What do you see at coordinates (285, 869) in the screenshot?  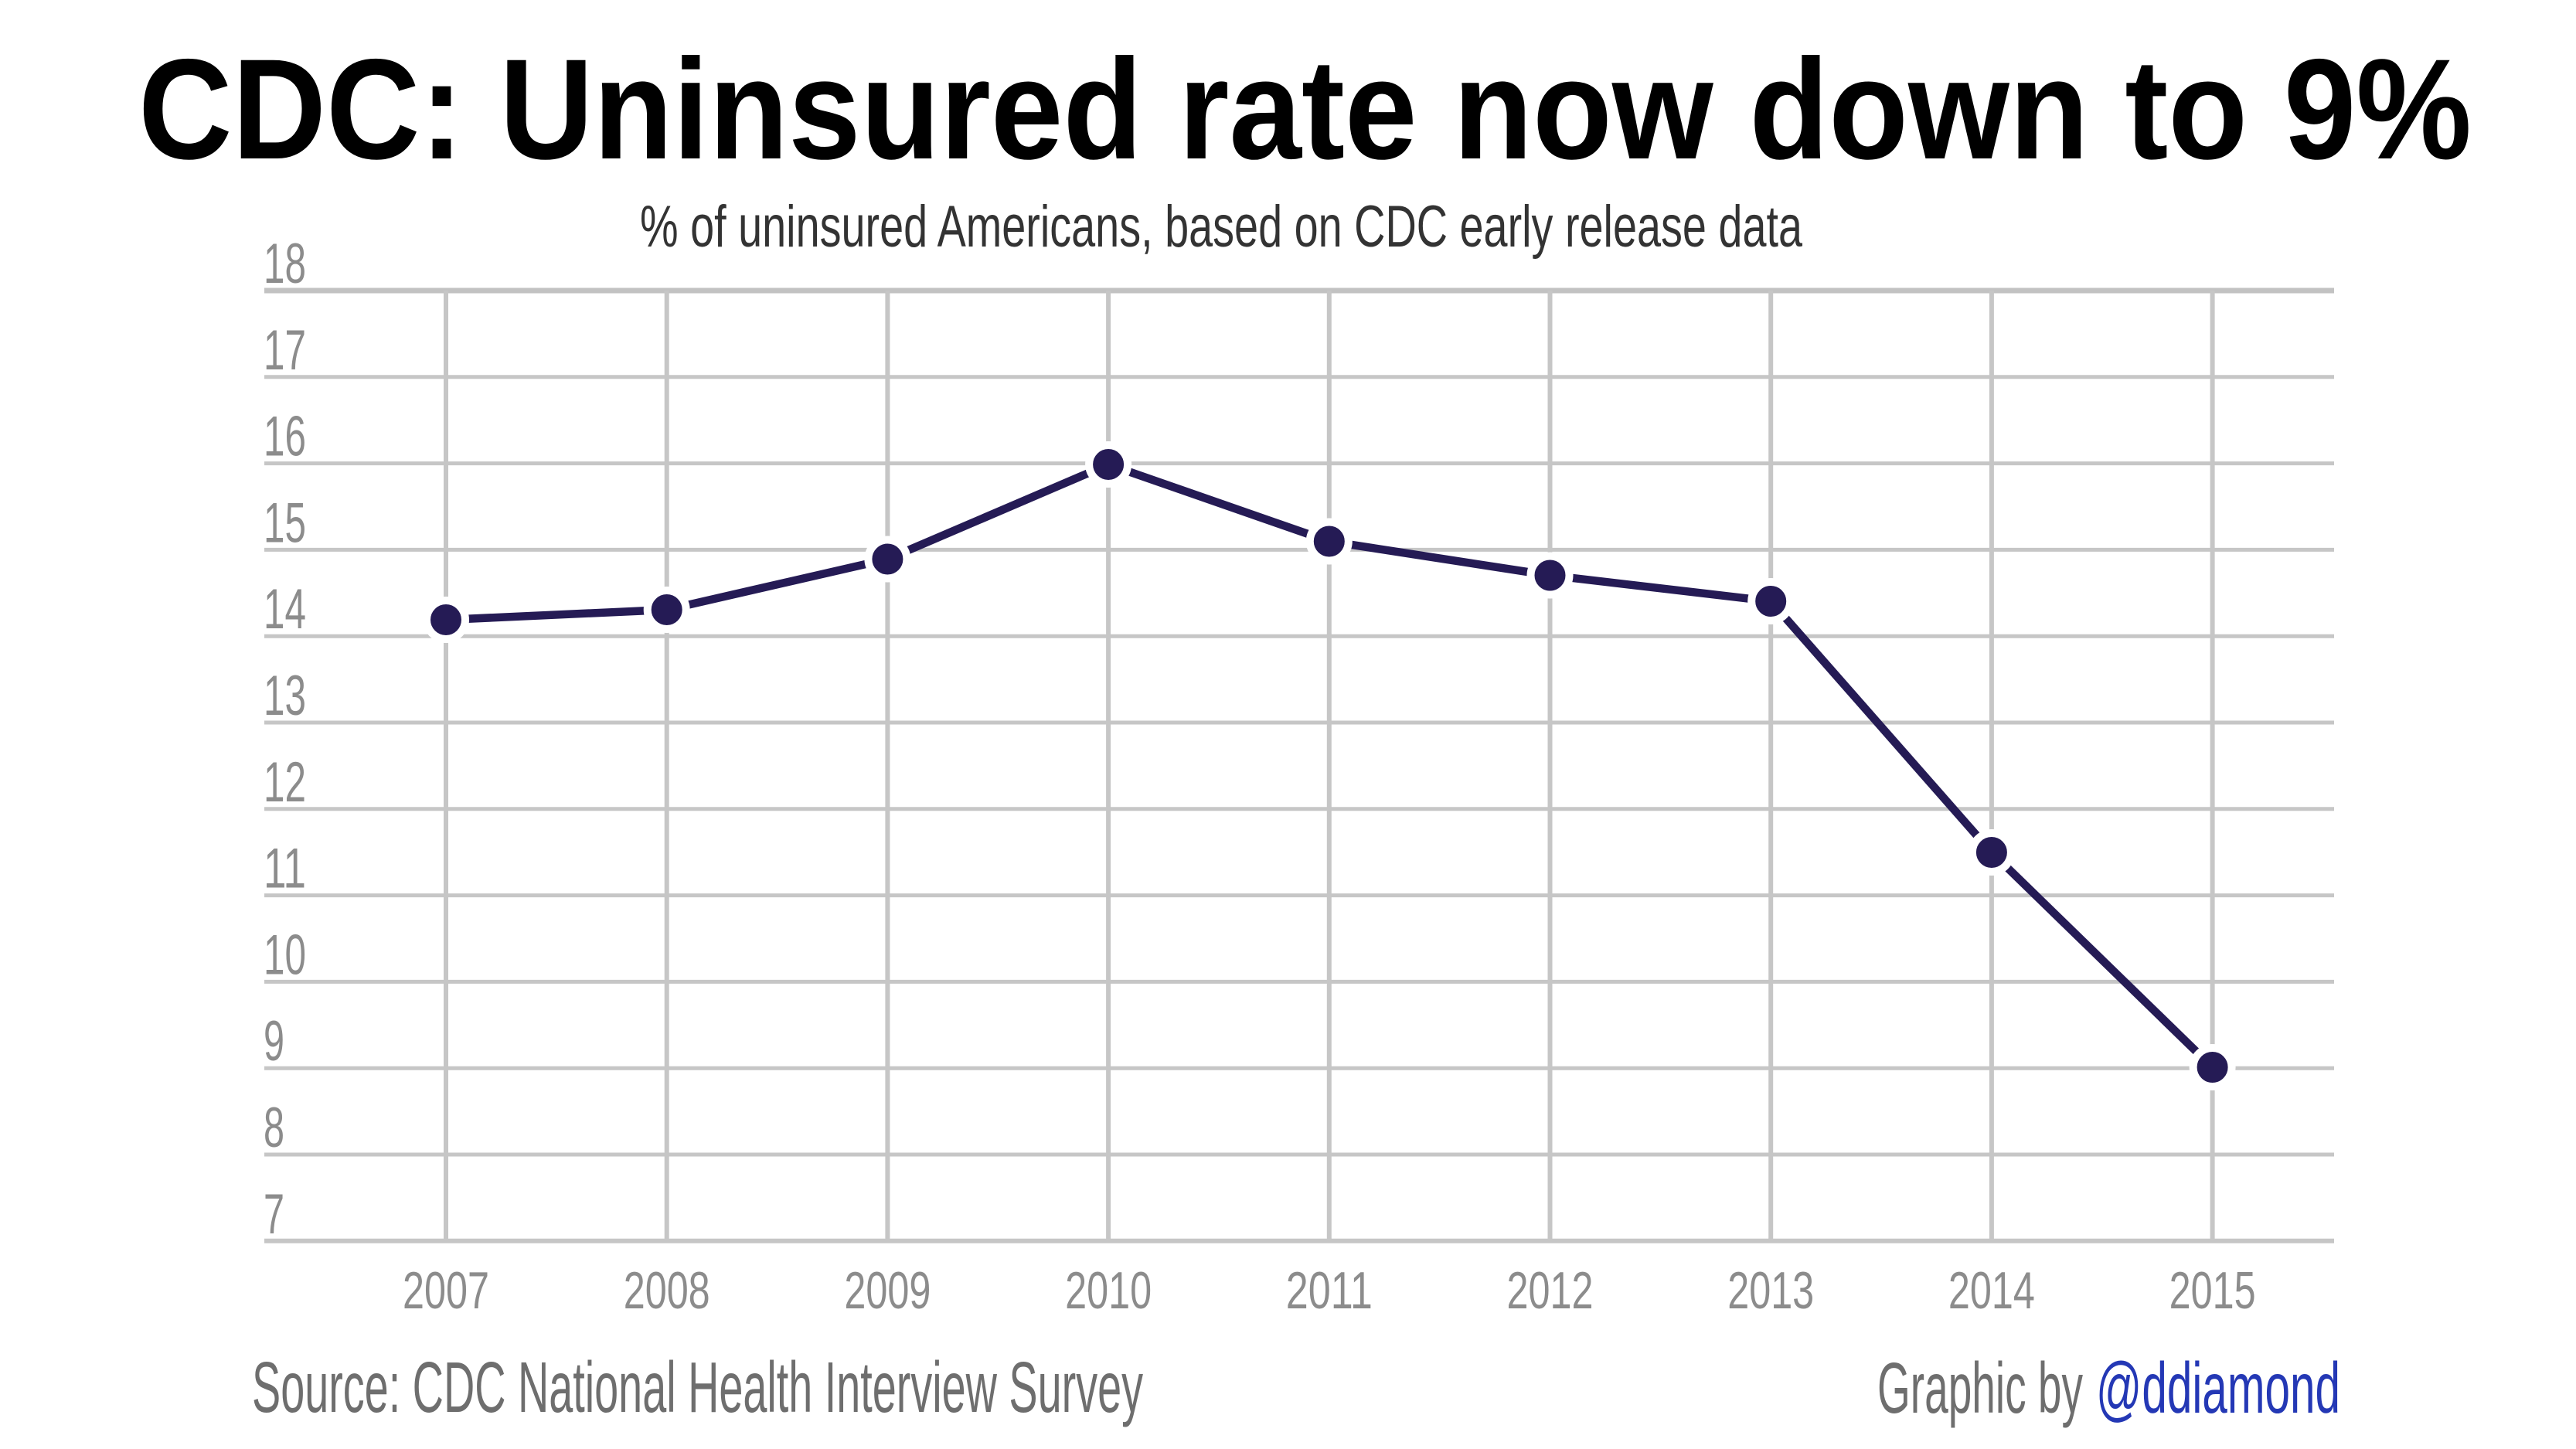 I see `svg-text: 11` at bounding box center [285, 869].